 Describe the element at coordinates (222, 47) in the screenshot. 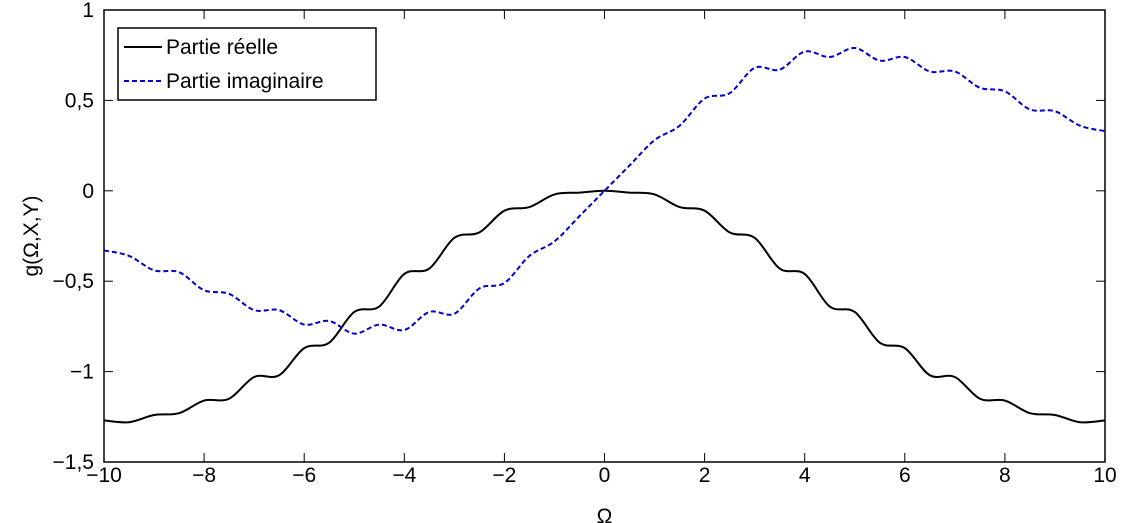

I see `legend-label-partie-reelle: Partie réelle` at that location.